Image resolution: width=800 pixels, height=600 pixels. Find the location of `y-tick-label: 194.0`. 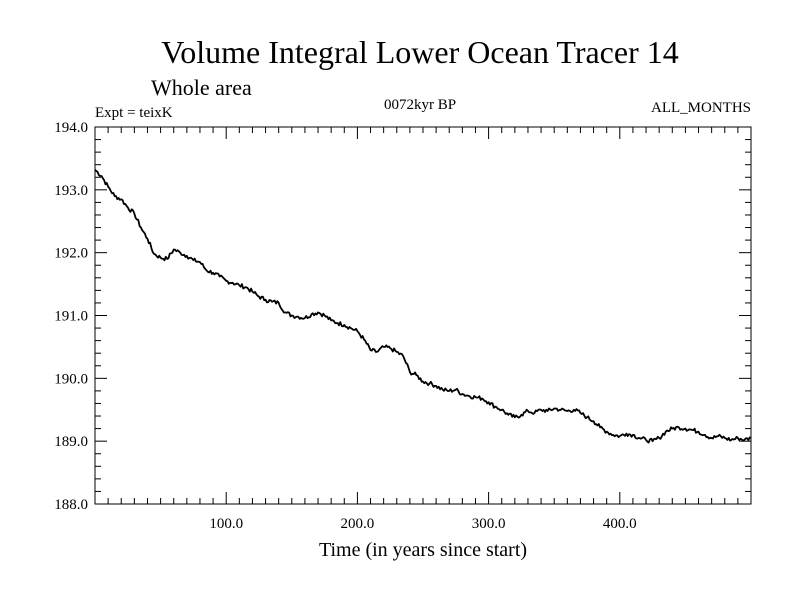

y-tick-label: 194.0 is located at coordinates (71, 128).